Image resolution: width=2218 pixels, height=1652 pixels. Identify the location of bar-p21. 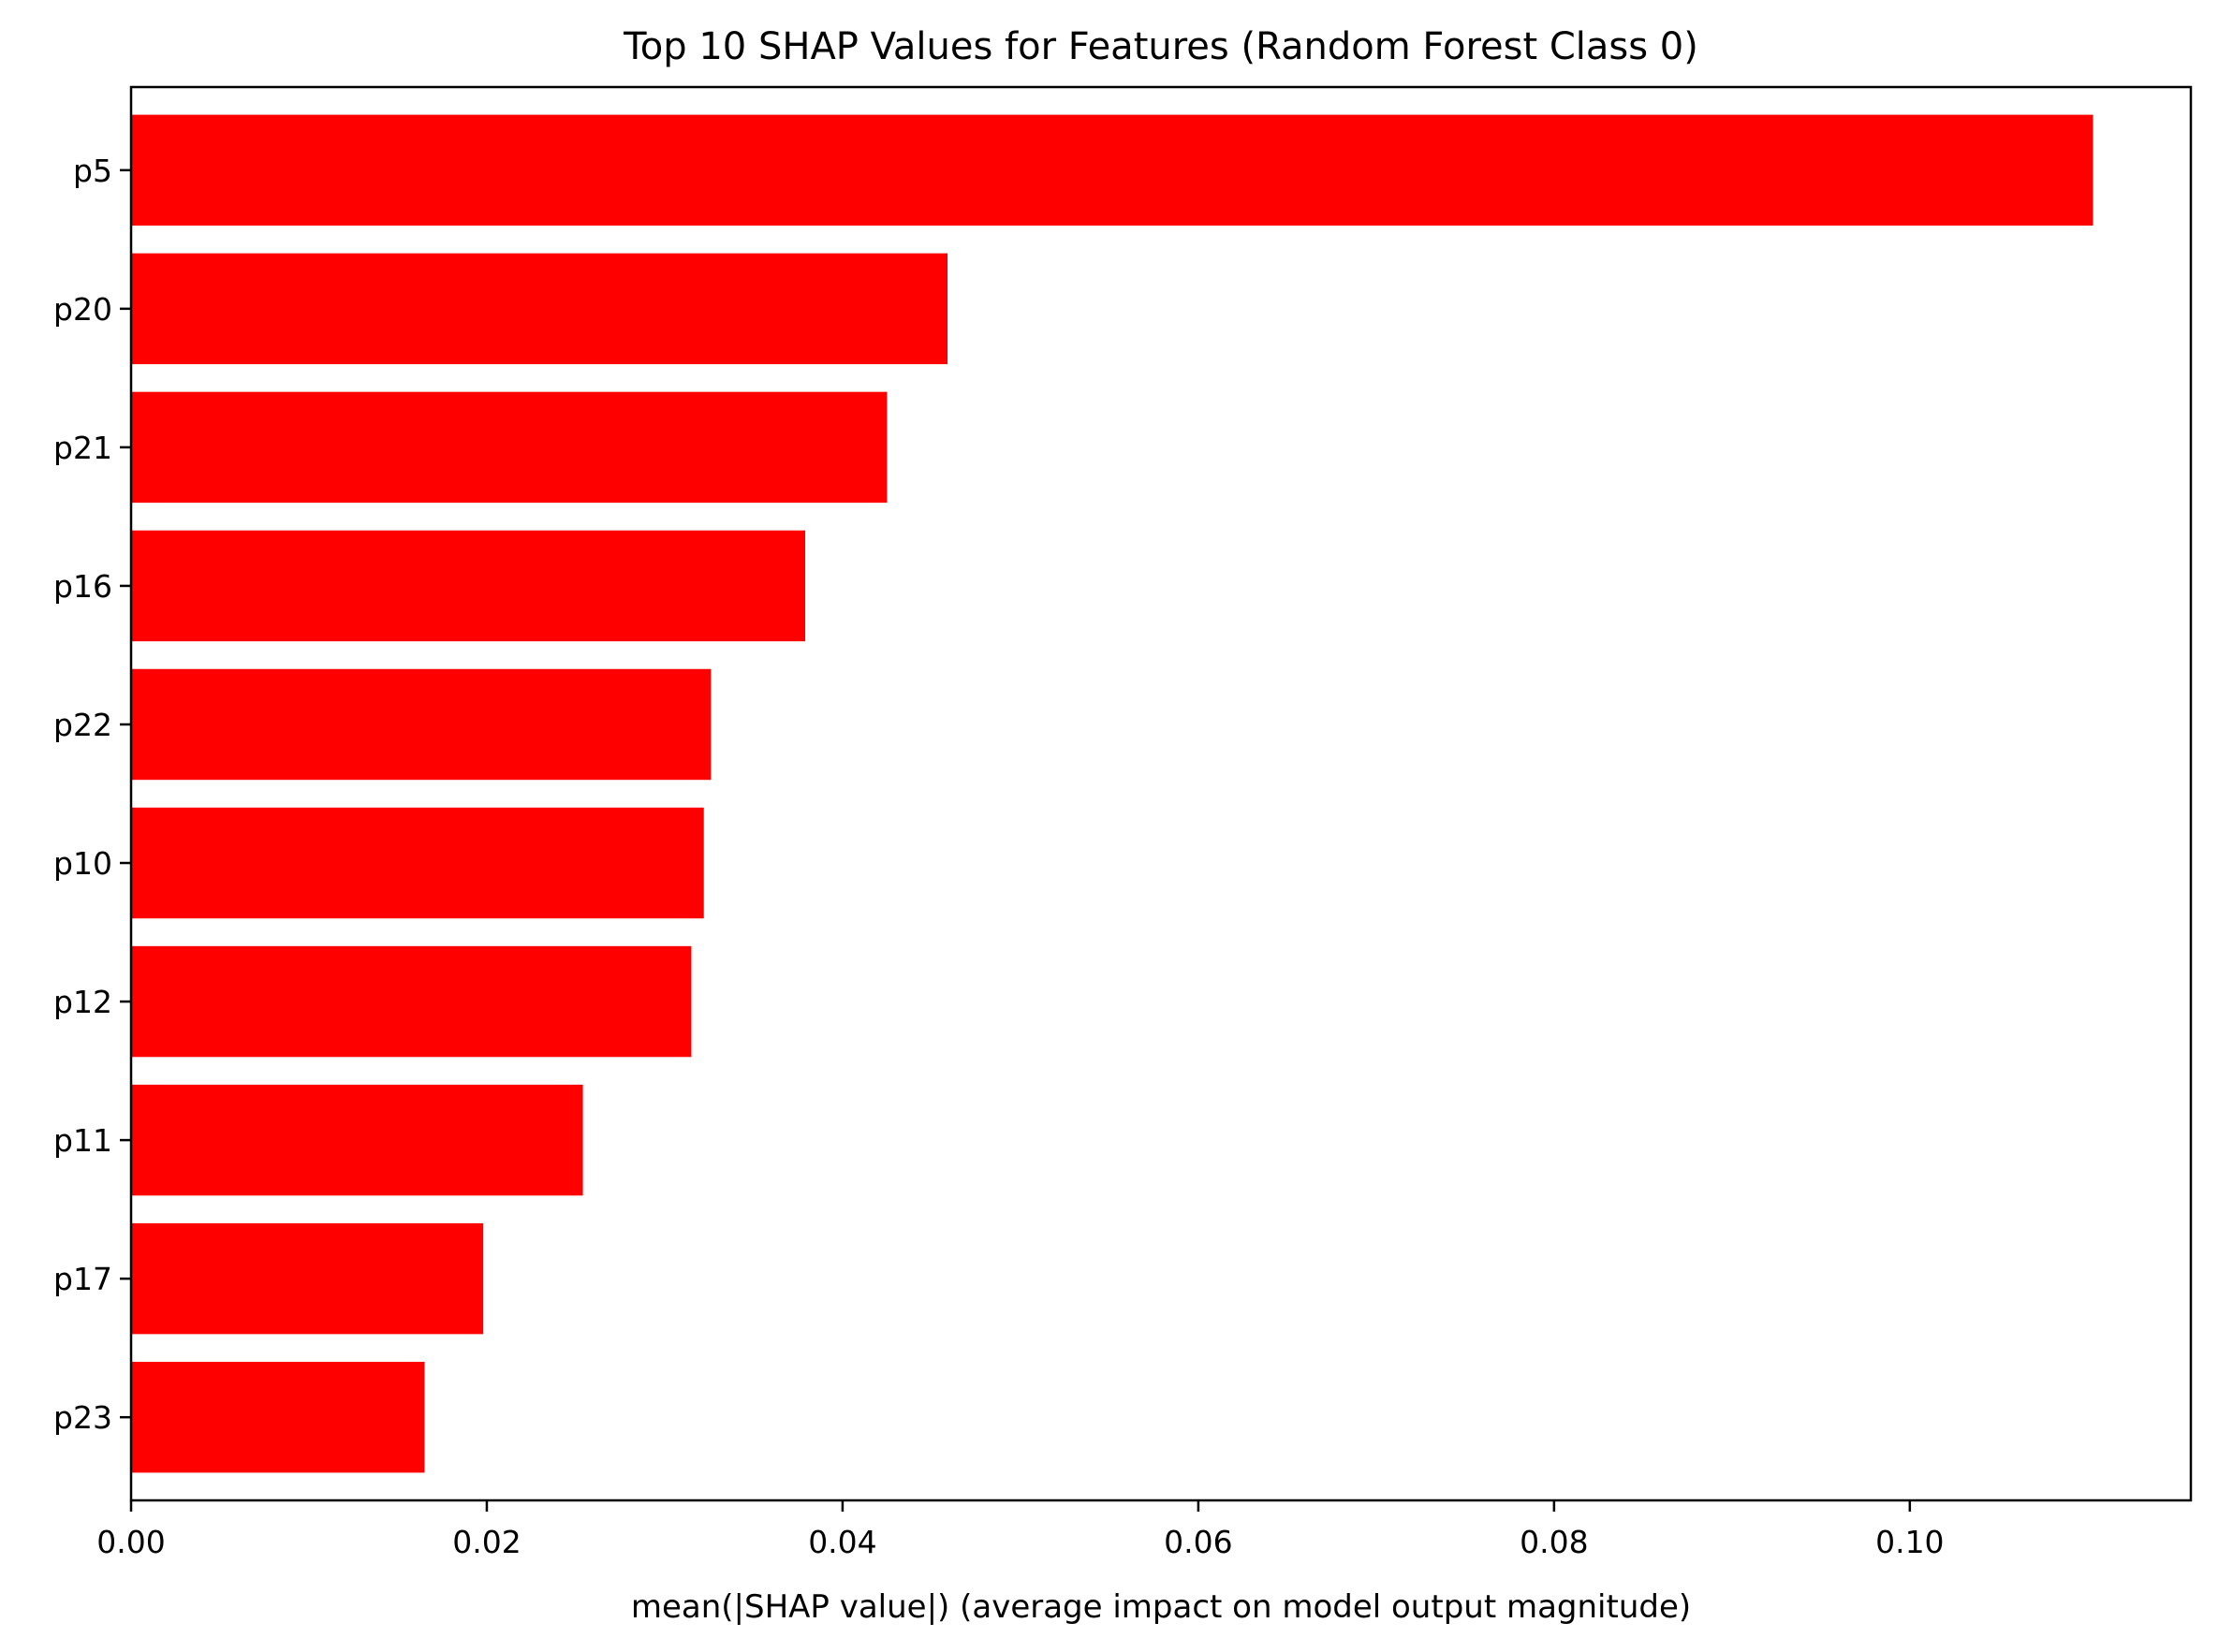
(510, 448).